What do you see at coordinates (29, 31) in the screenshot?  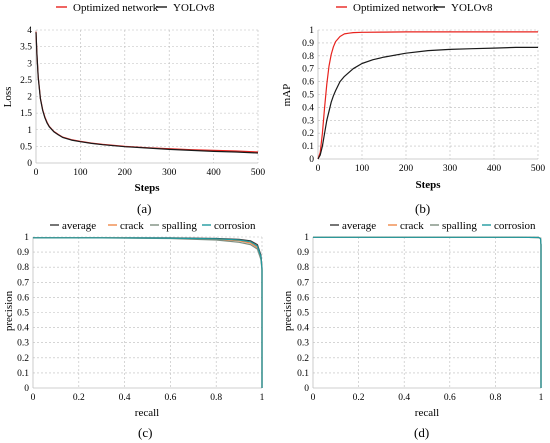 I see `y-tick-label: 4` at bounding box center [29, 31].